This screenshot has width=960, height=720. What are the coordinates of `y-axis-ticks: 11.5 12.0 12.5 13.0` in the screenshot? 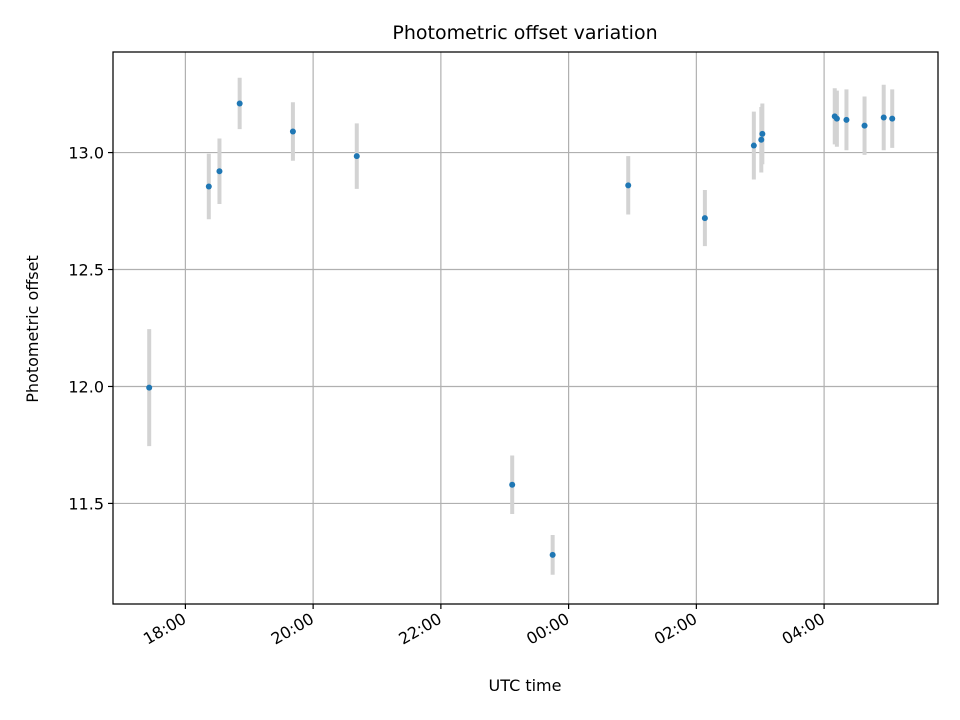 It's located at (90, 328).